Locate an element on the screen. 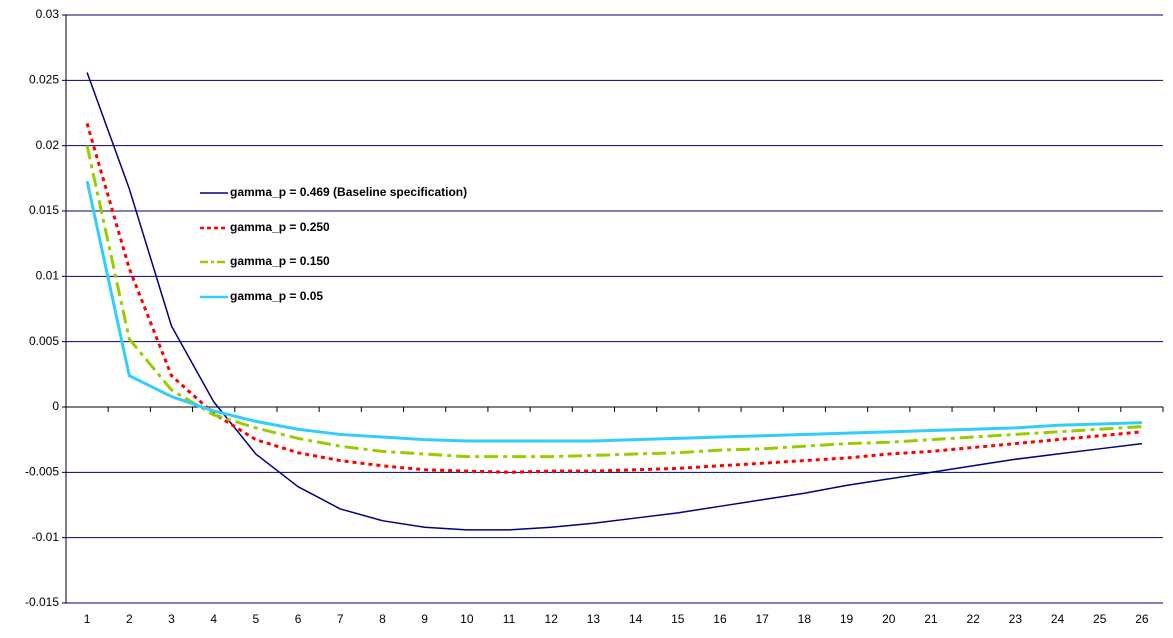 The width and height of the screenshot is (1173, 638). x-tick-label: 24 is located at coordinates (1058, 619).